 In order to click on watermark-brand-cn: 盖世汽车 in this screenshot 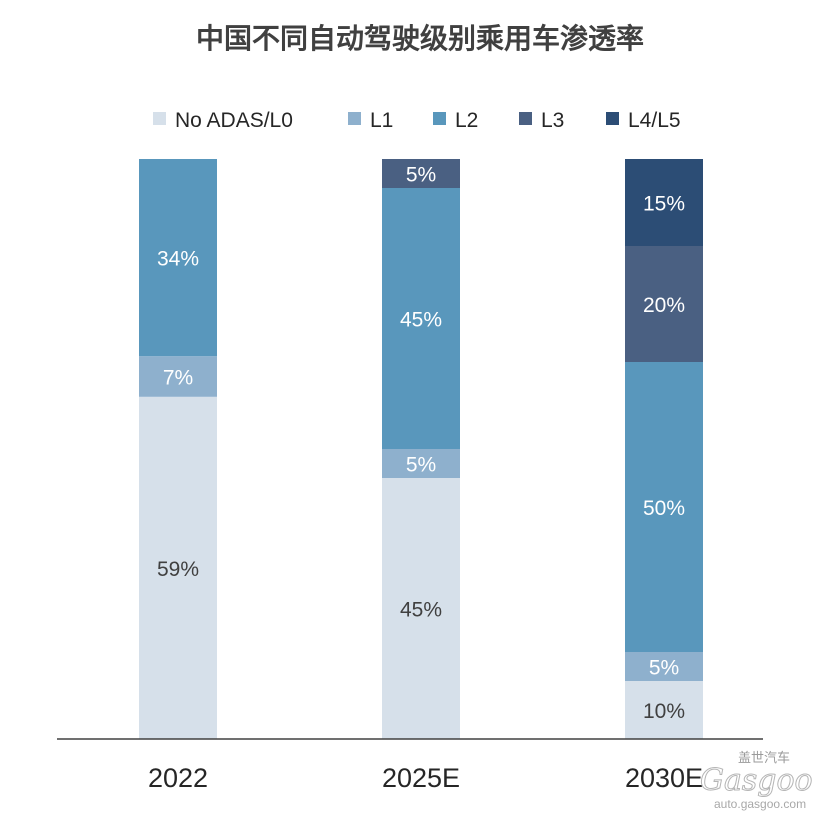, I will do `click(764, 758)`.